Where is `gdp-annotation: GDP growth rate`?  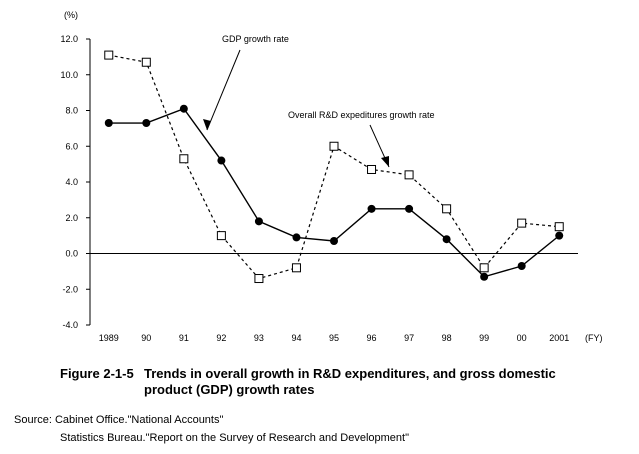
gdp-annotation: GDP growth rate is located at coordinates (255, 39).